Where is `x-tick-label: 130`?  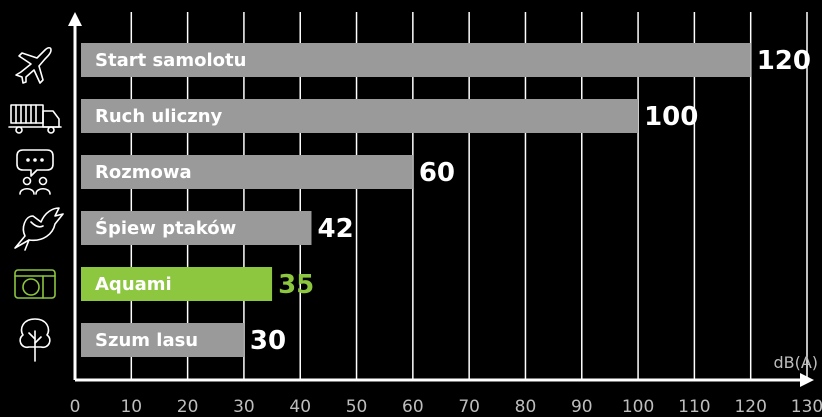 x-tick-label: 130 is located at coordinates (806, 407).